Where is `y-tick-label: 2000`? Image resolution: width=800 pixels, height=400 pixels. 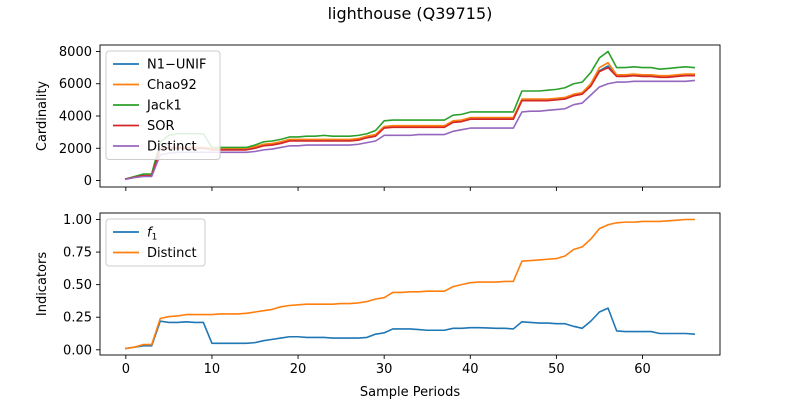 y-tick-label: 2000 is located at coordinates (75, 149).